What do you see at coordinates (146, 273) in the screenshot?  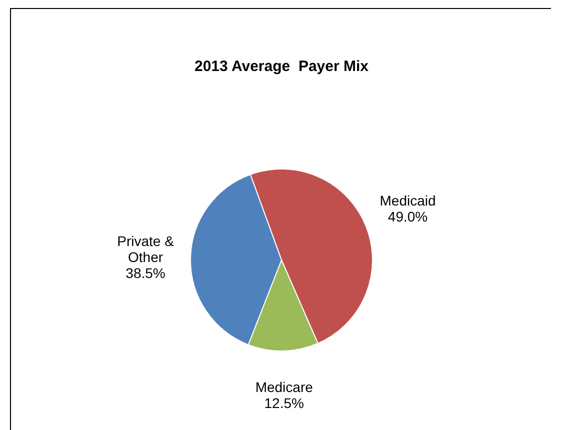 I see `data-label: 38.5%` at bounding box center [146, 273].